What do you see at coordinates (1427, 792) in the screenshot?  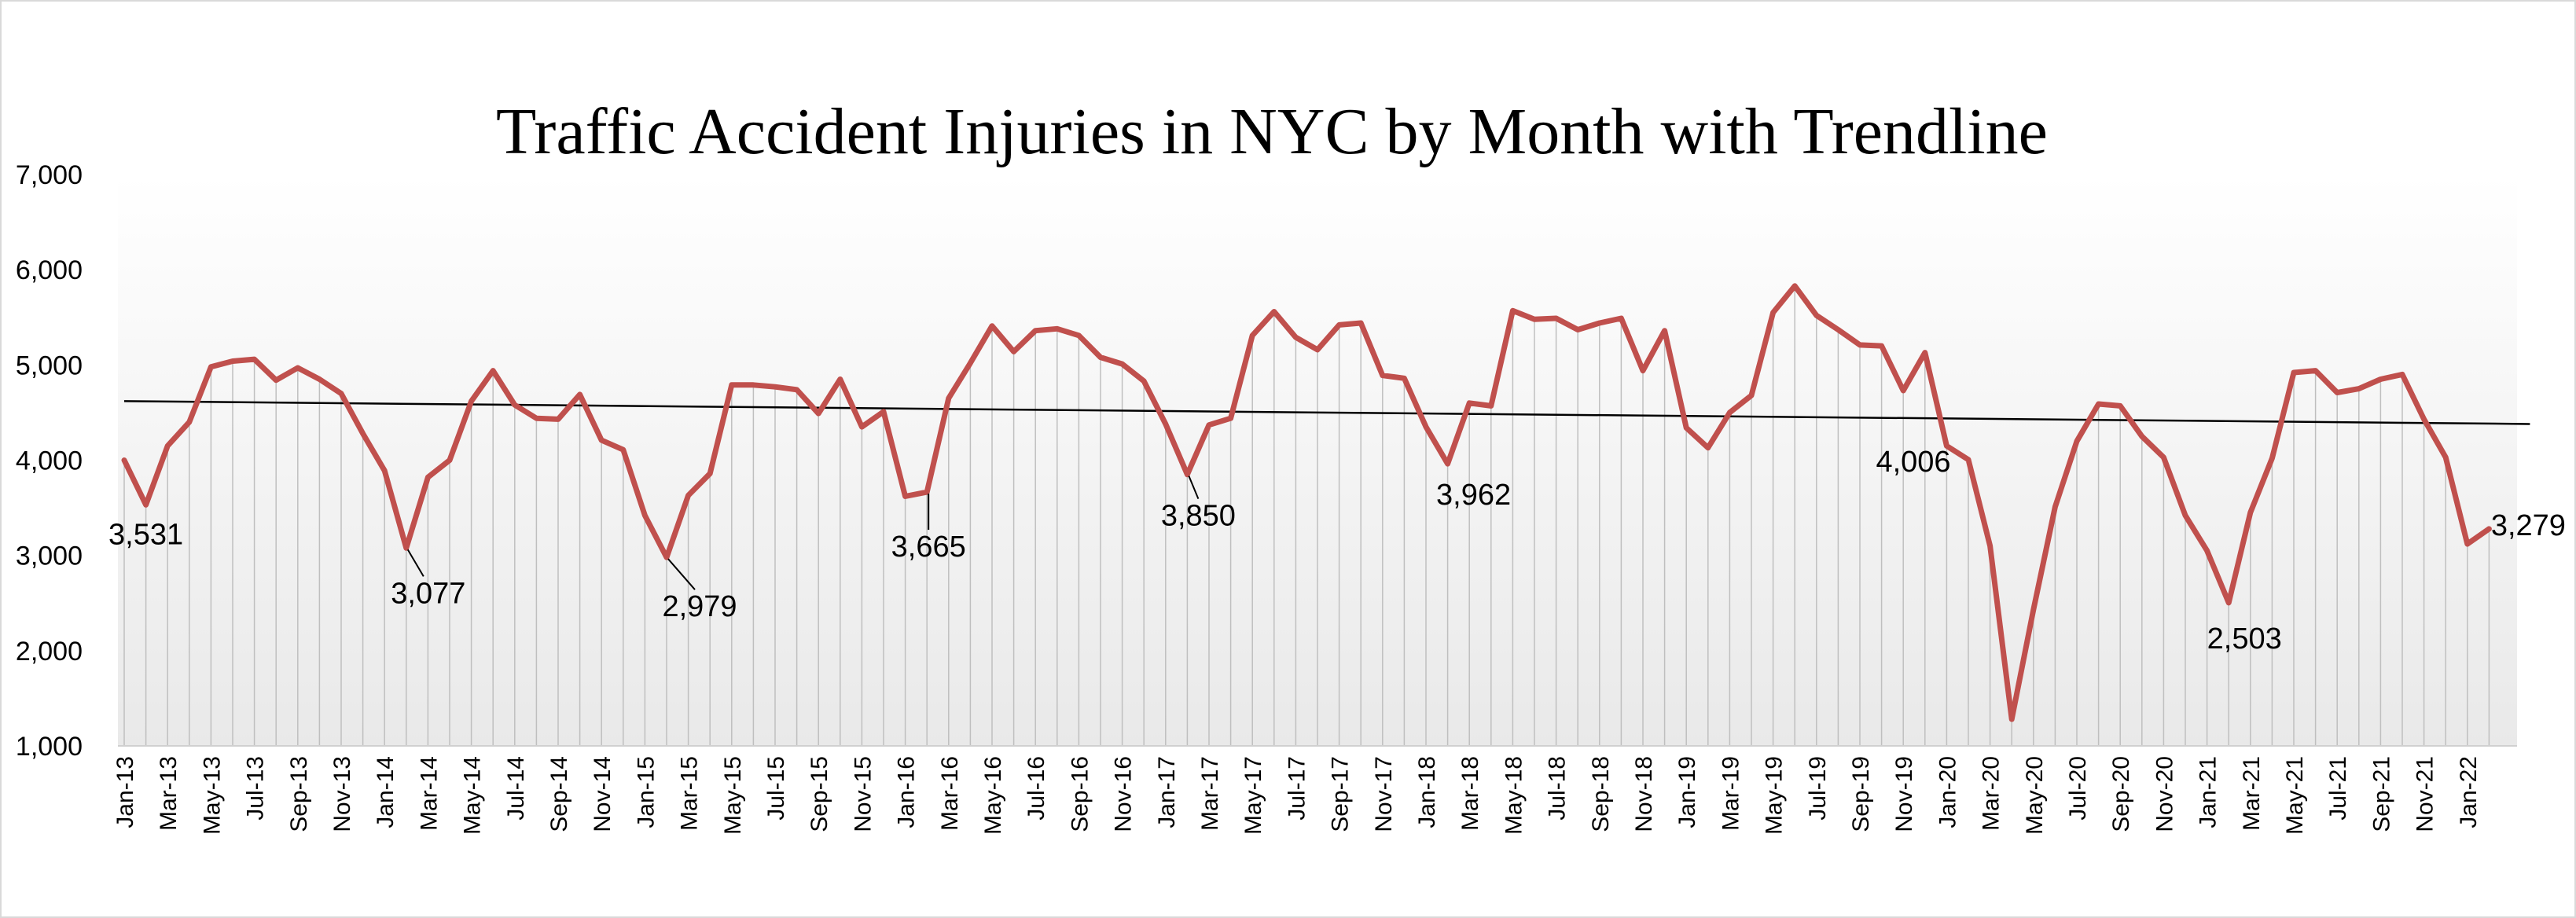 I see `x-tick-label: Jan-18` at bounding box center [1427, 792].